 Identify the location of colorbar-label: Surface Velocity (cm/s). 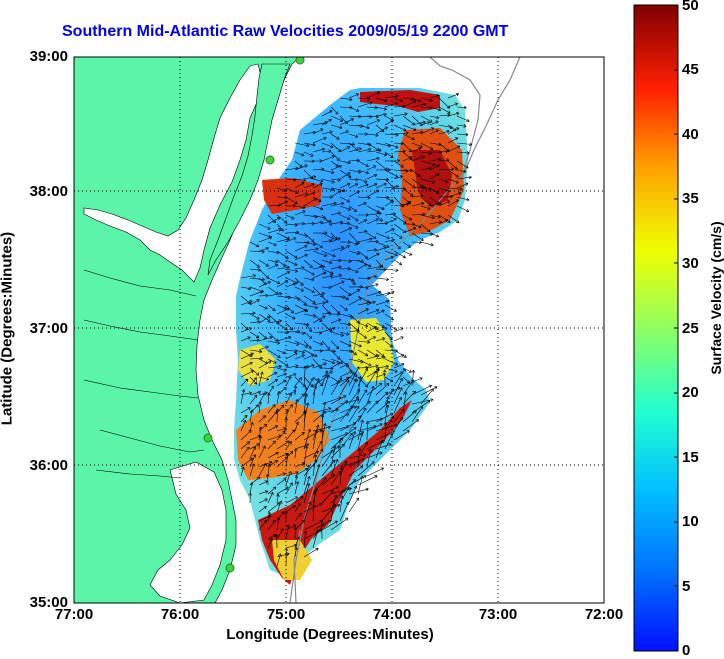
(716, 298).